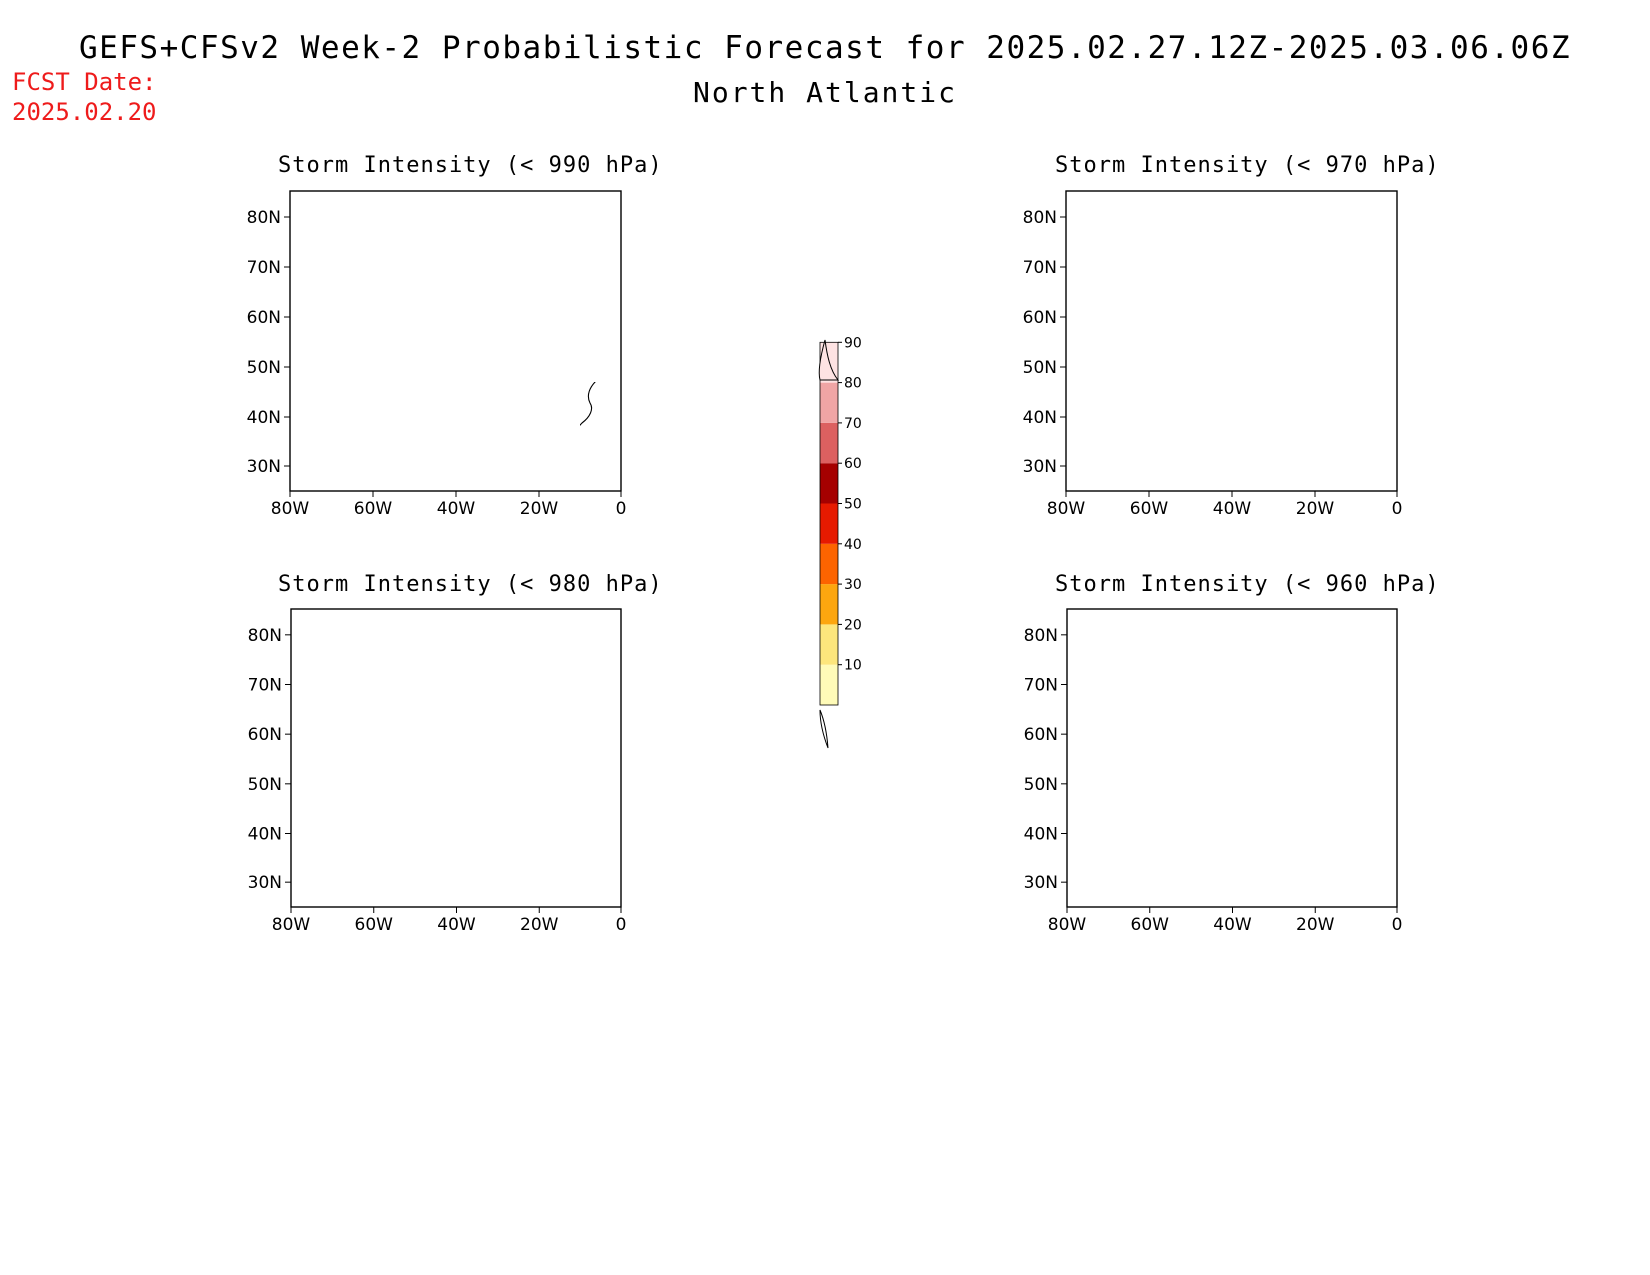 Image resolution: width=1650 pixels, height=1275 pixels. Describe the element at coordinates (1247, 584) in the screenshot. I see `panel-title-960: Storm Intensity (< 960 hPa)` at that location.